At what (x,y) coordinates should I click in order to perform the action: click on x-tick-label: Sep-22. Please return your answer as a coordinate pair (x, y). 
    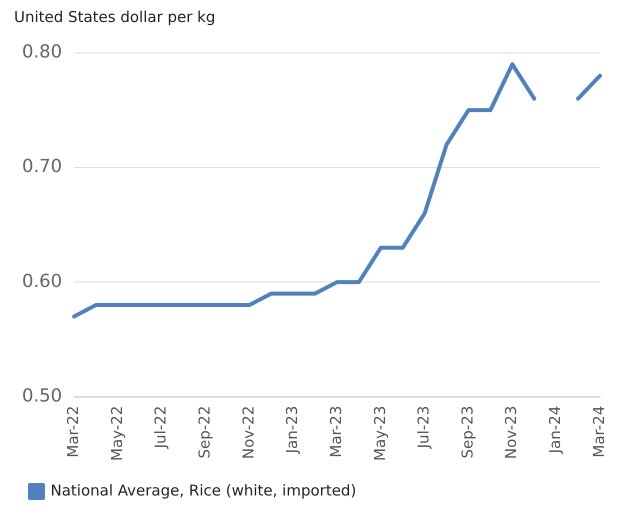
    Looking at the image, I should click on (204, 432).